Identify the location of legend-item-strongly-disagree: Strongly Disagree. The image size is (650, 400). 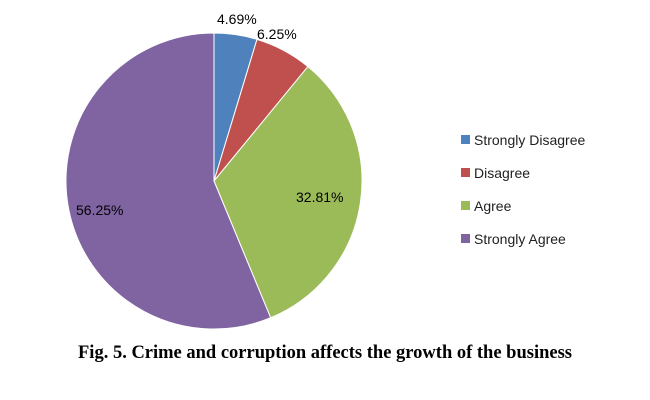
(523, 139).